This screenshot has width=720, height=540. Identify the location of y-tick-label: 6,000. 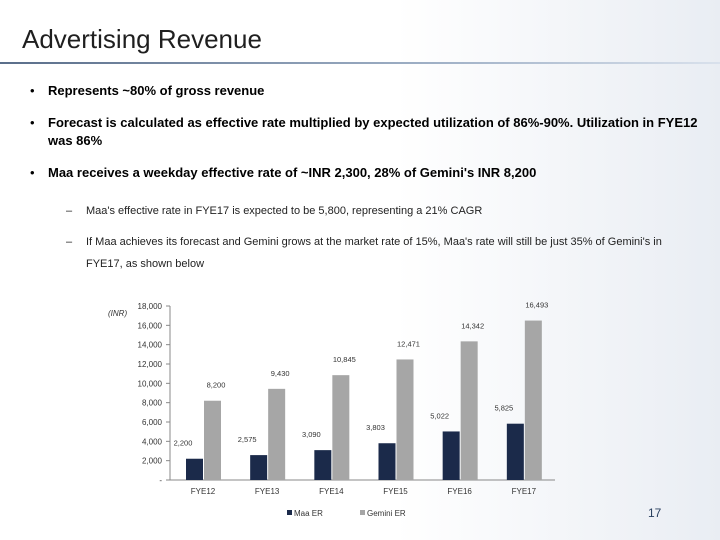
(152, 422).